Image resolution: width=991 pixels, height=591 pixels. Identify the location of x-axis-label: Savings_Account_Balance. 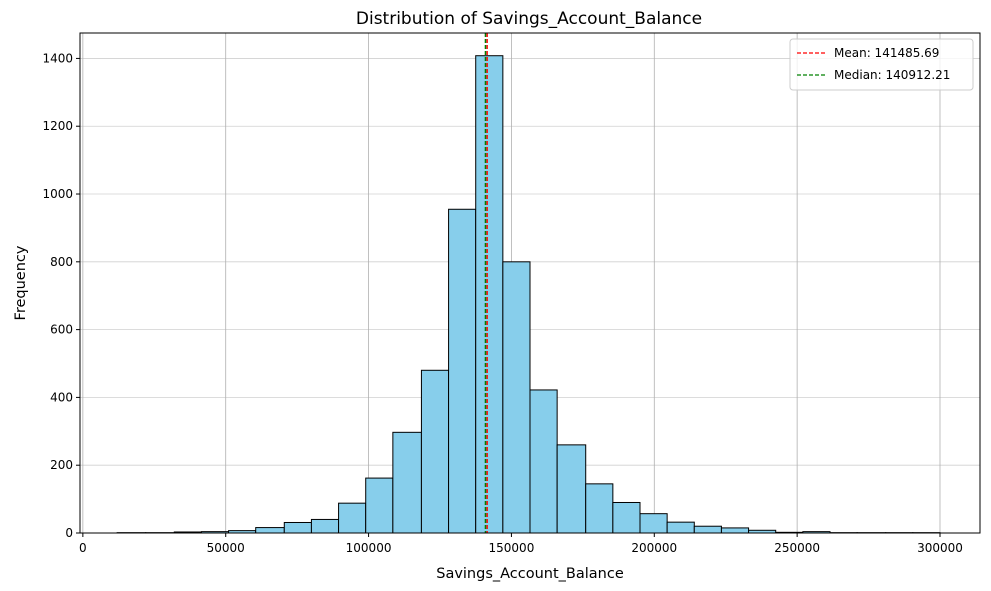
(530, 574).